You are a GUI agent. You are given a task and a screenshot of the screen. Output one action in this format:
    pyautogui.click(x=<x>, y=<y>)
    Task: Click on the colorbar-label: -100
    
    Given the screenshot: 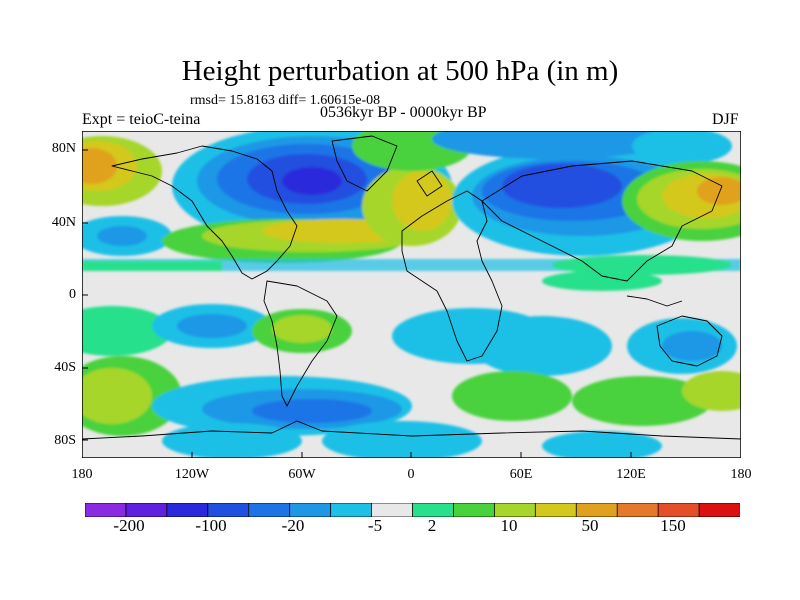 What is the action you would take?
    pyautogui.click(x=211, y=525)
    